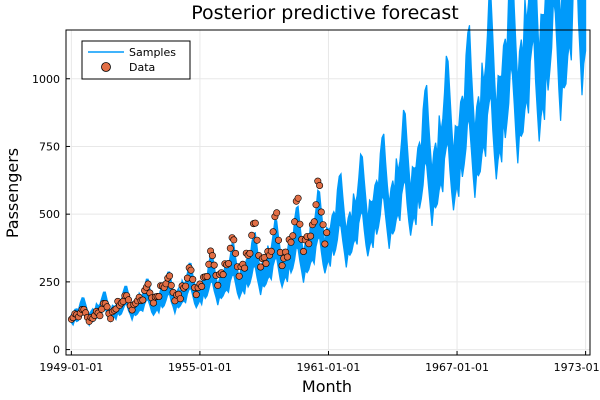 This screenshot has height=400, width=600. Describe the element at coordinates (49, 282) in the screenshot. I see `y-tick-label: 250` at that location.